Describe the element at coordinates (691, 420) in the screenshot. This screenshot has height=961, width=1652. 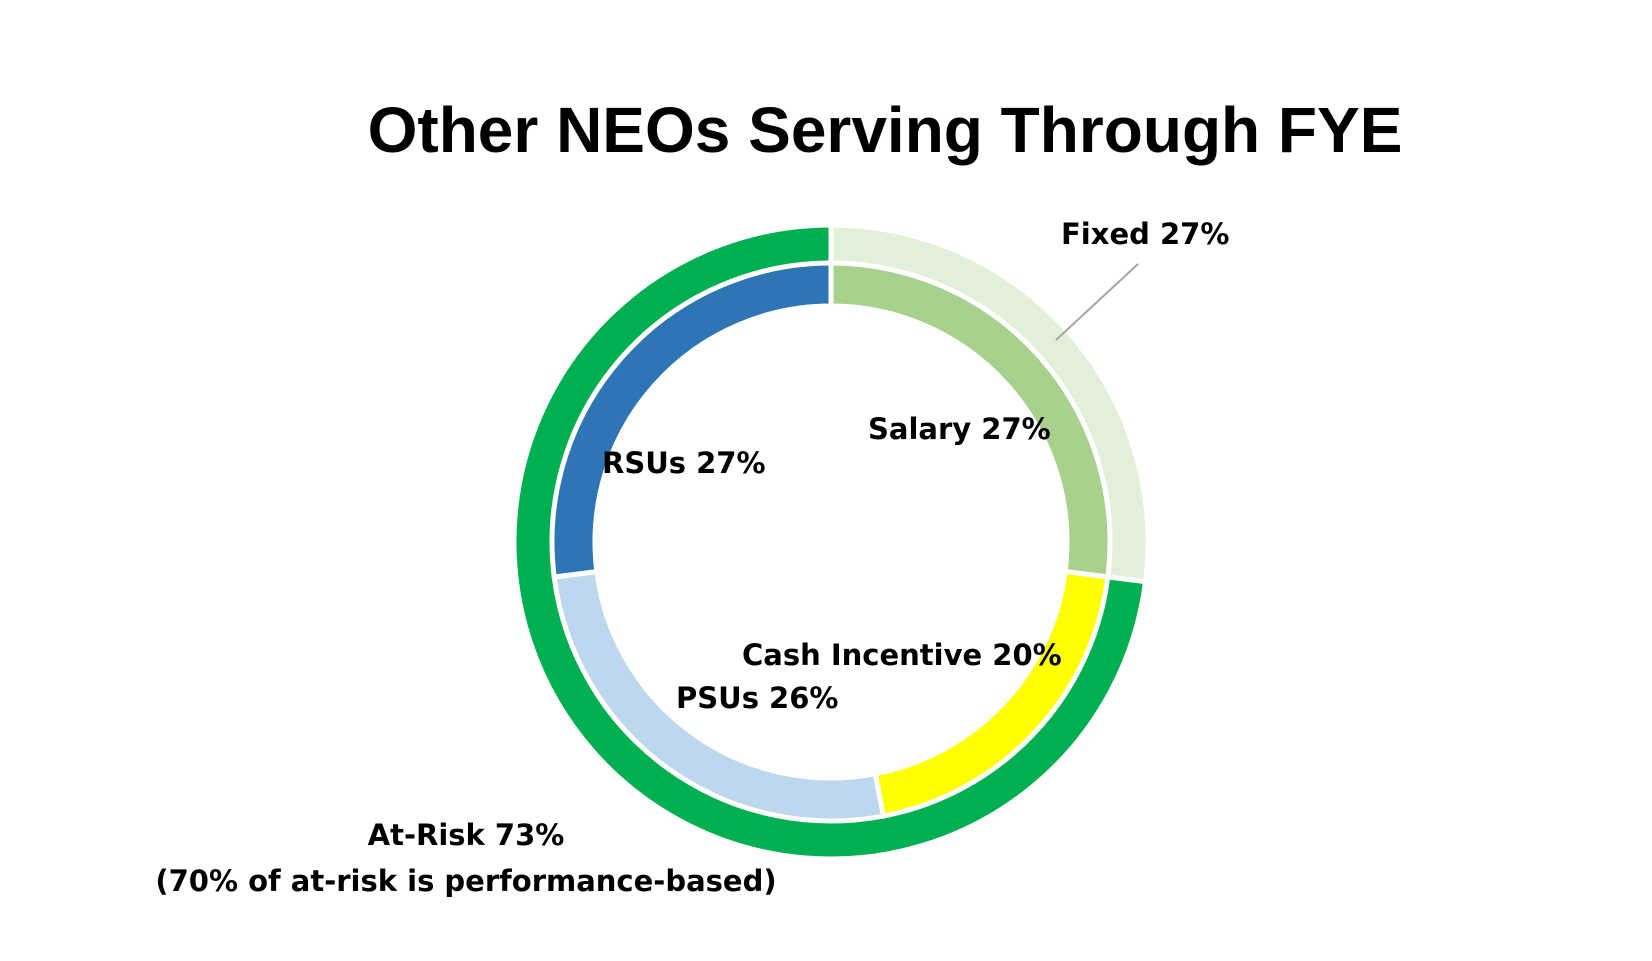
I see `slice-rsus` at that location.